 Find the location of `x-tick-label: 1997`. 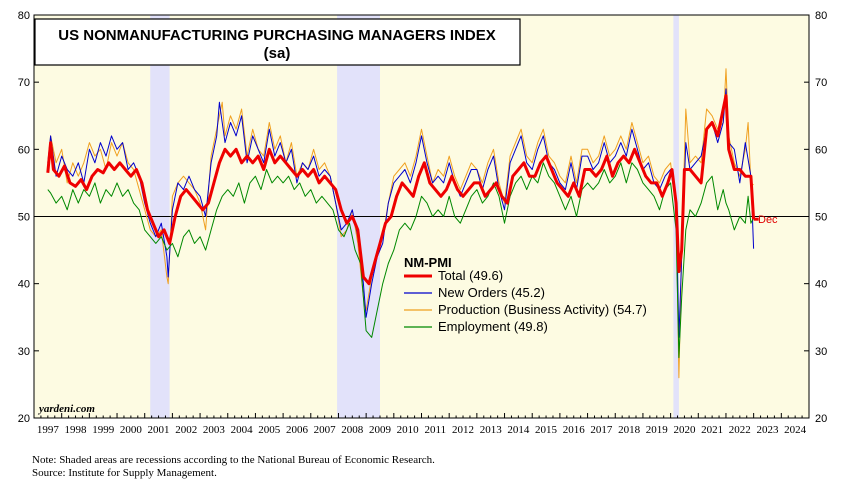

x-tick-label: 1997 is located at coordinates (48, 430).